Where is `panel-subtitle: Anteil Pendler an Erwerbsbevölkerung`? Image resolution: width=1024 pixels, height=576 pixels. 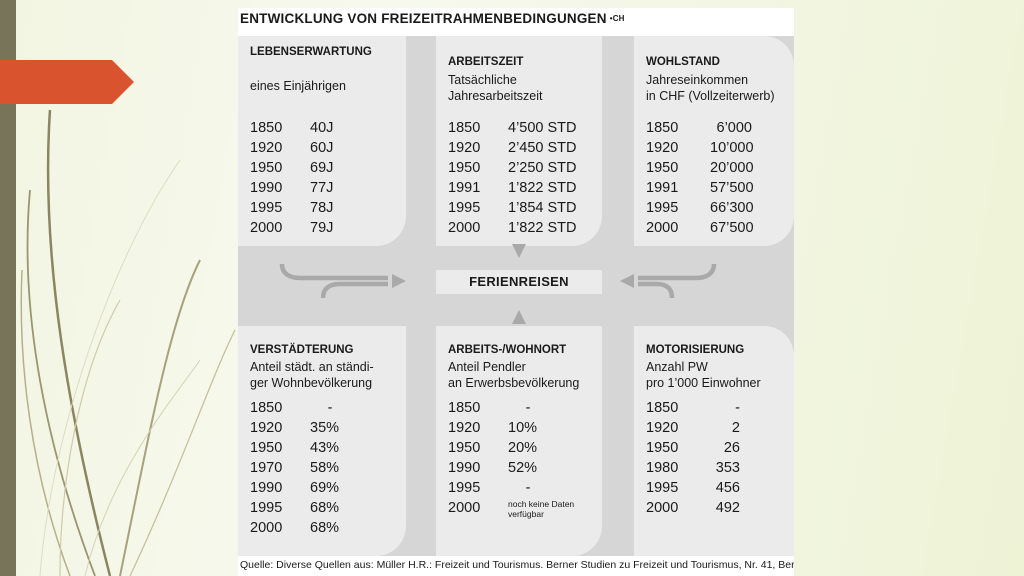
panel-subtitle: Anteil Pendler an Erwerbsbevölkerung is located at coordinates (514, 375).